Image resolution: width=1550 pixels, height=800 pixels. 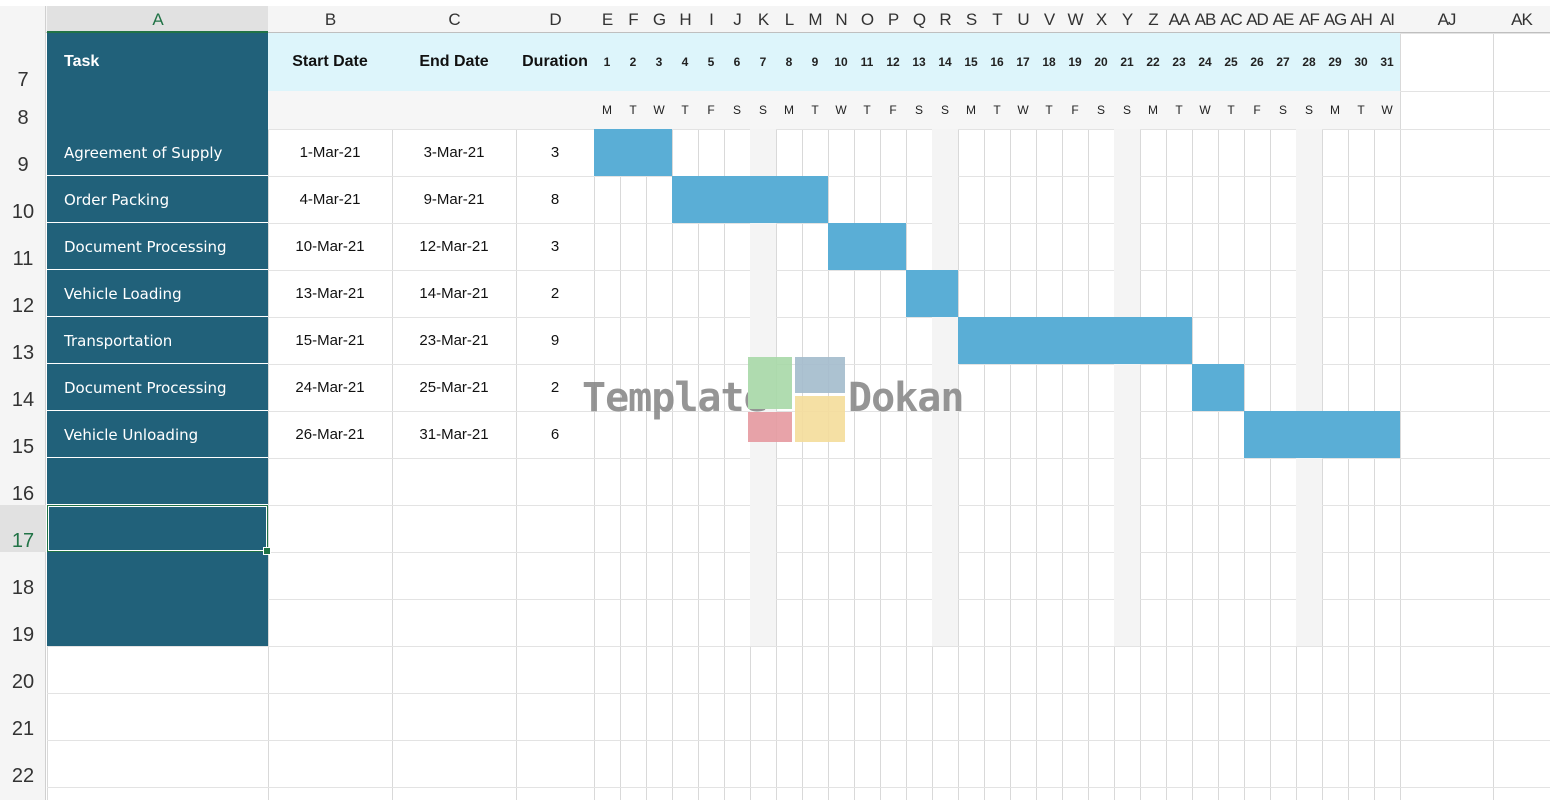 What do you see at coordinates (23, 19) in the screenshot?
I see `select-all-corner` at bounding box center [23, 19].